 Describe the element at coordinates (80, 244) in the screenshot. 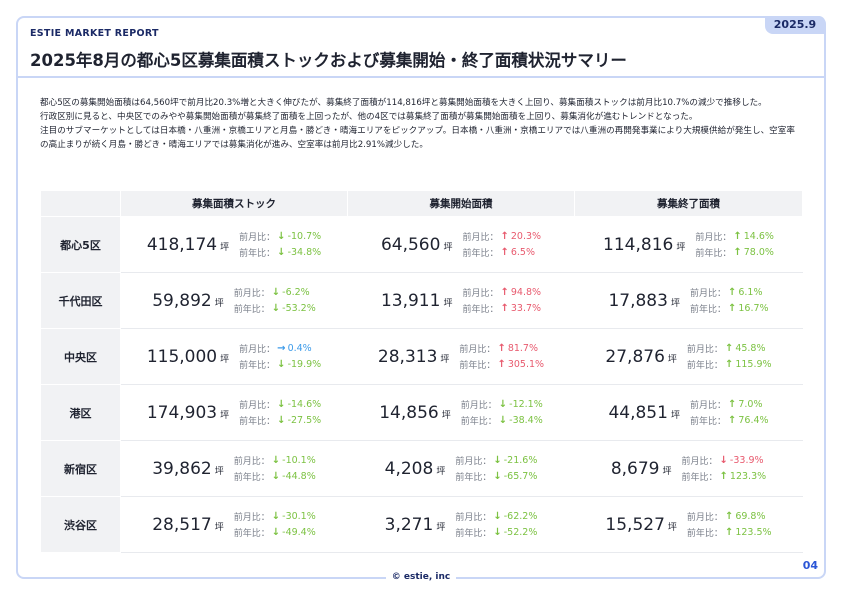

I see `row-header-area: 都心5区` at that location.